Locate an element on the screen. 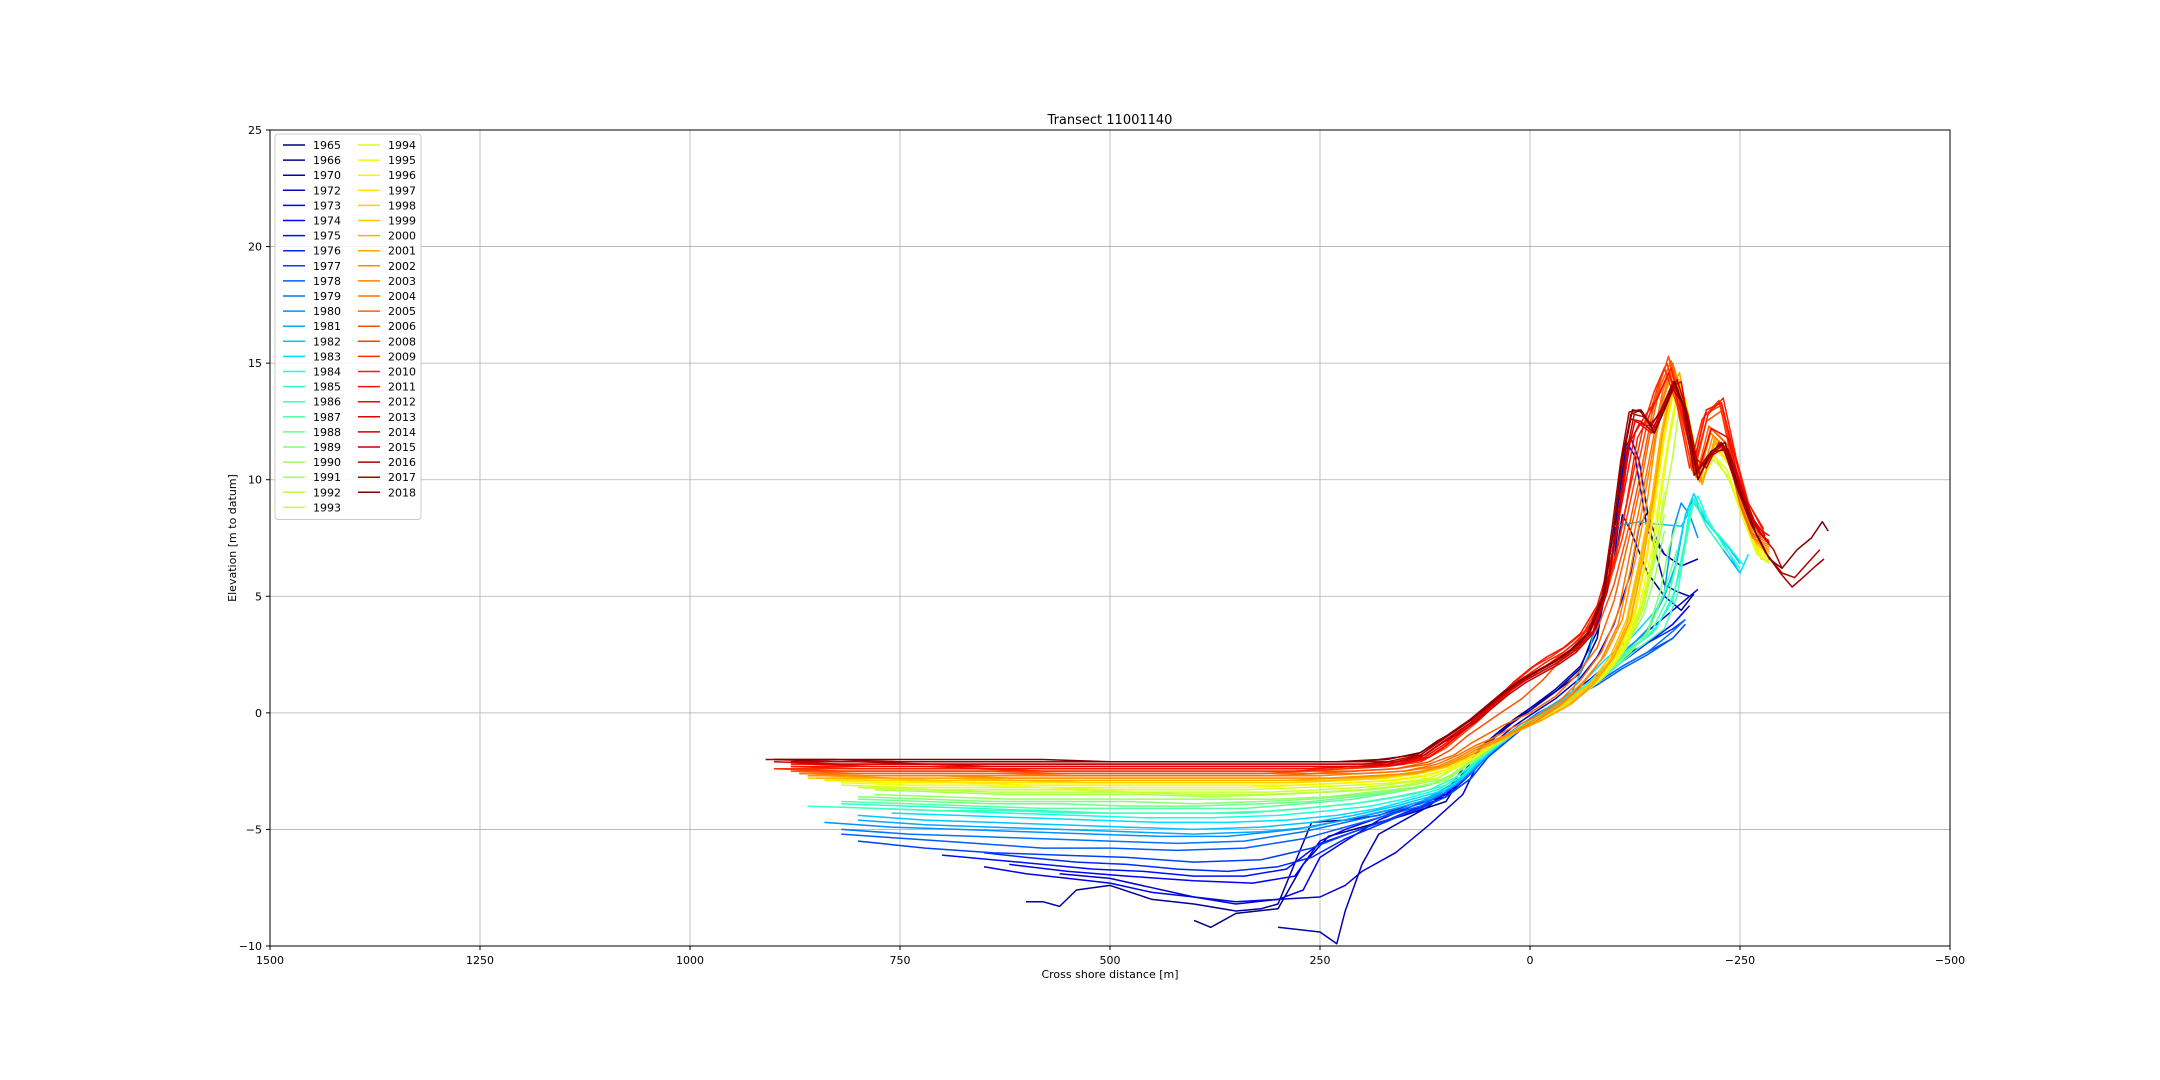 Image resolution: width=2160 pixels, height=1080 pixels. legend-entry: 2016 is located at coordinates (402, 462).